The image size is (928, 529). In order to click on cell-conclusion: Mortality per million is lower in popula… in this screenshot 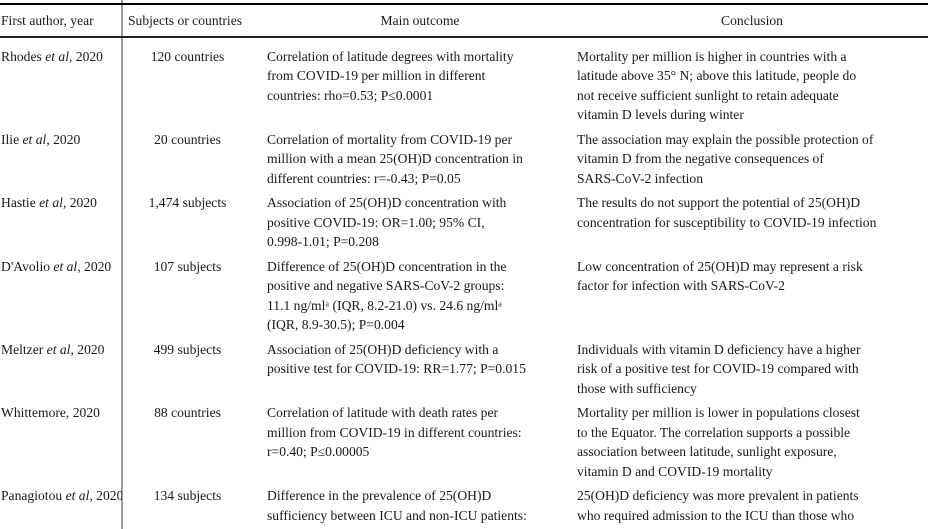, I will do `click(718, 442)`.